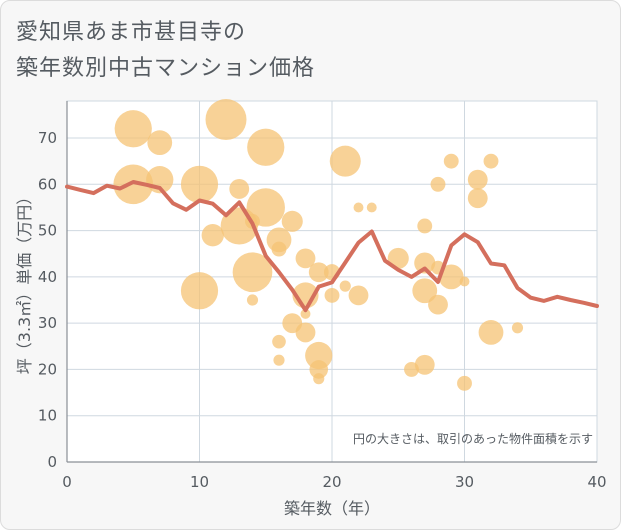 The image size is (621, 530). I want to click on y-tick-label: 50, so click(47, 231).